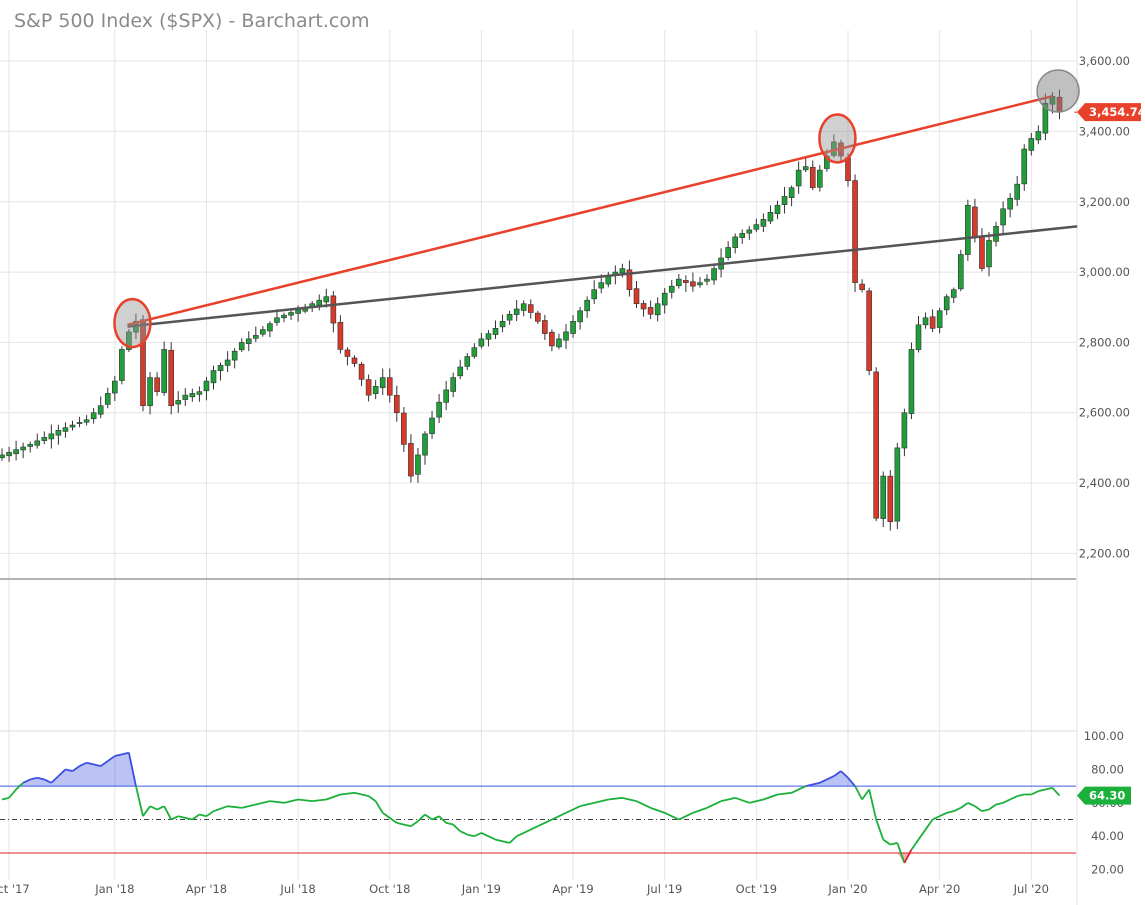  What do you see at coordinates (939, 889) in the screenshot?
I see `x-tick-label: Apr '20` at bounding box center [939, 889].